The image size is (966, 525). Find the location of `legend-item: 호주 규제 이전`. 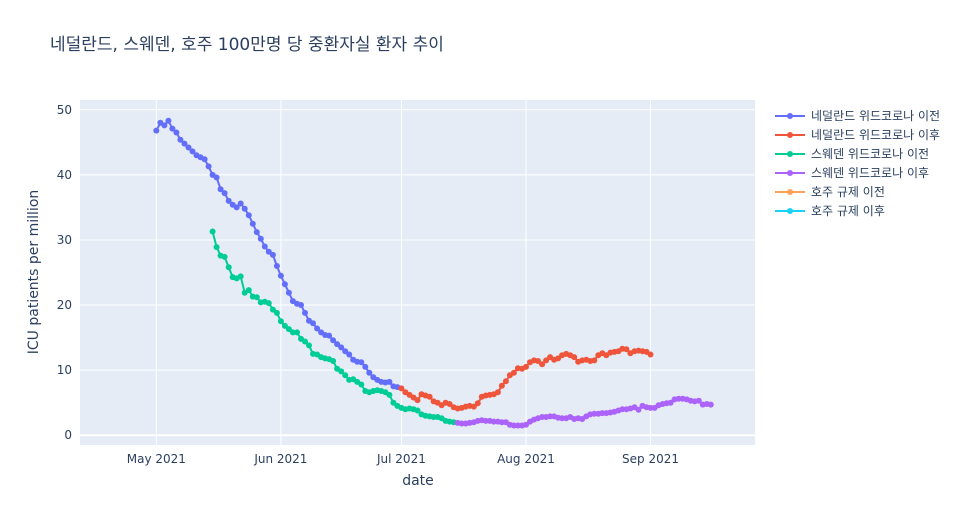

legend-item: 호주 규제 이전 is located at coordinates (830, 192).